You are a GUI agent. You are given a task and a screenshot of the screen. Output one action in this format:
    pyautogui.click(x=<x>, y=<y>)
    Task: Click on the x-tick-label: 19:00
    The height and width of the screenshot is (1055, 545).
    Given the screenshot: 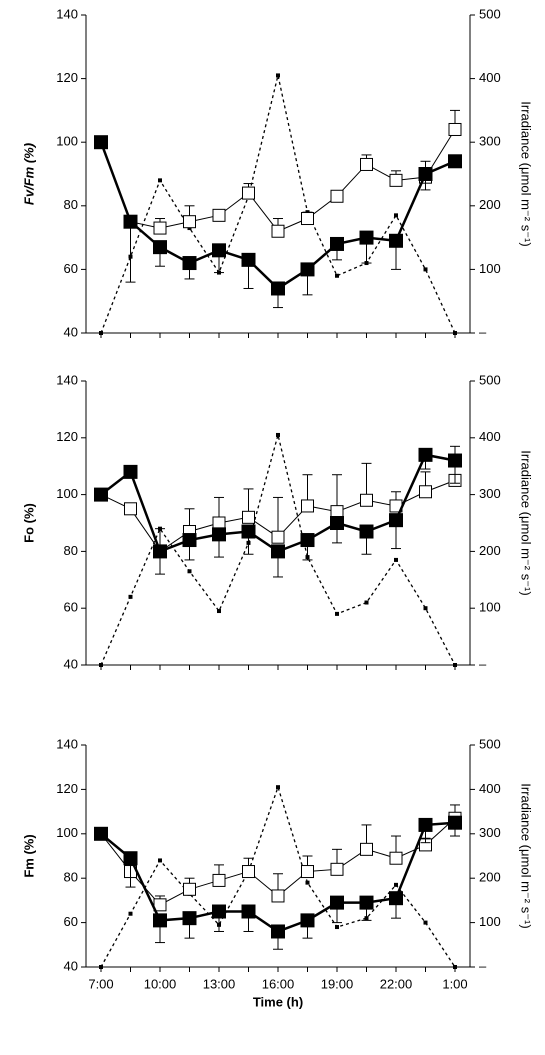 What is the action you would take?
    pyautogui.click(x=337, y=983)
    